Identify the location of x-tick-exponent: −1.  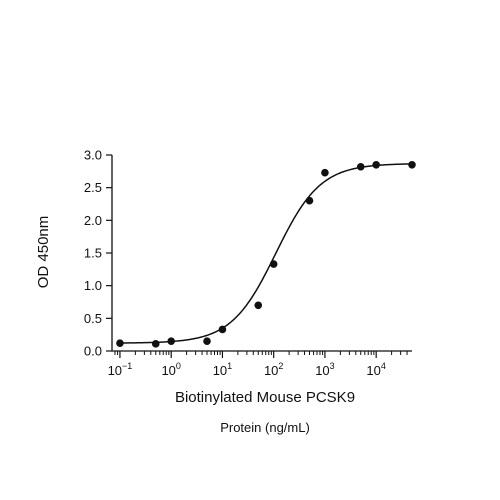
(127, 366).